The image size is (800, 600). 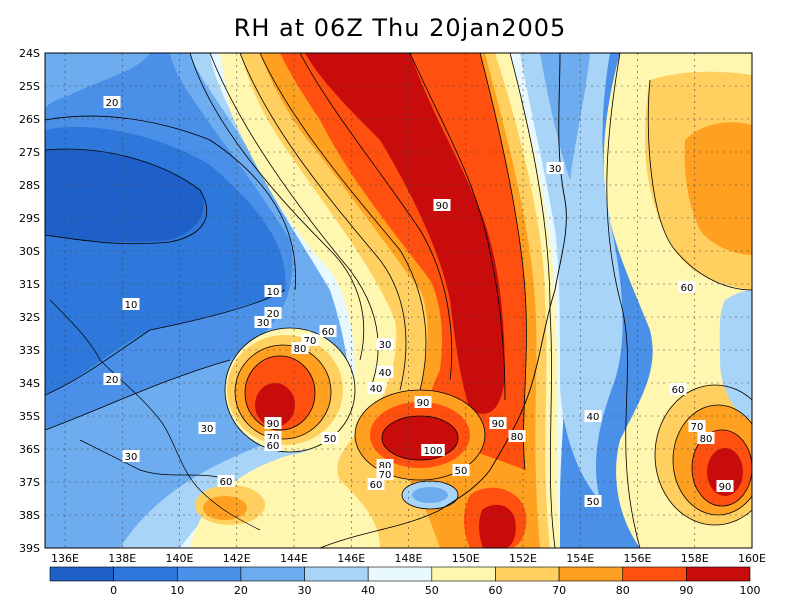 I want to click on lat-tick-label: 25S, so click(x=29, y=86).